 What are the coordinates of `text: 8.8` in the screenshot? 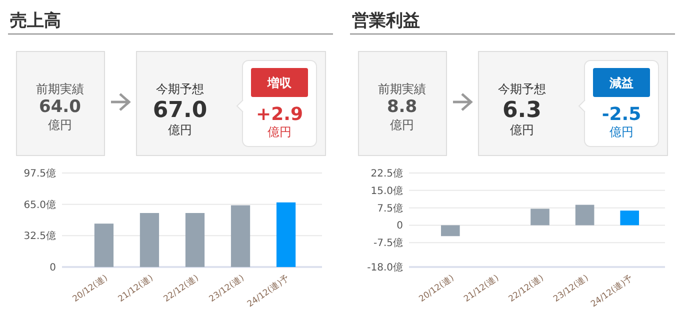 It's located at (402, 107).